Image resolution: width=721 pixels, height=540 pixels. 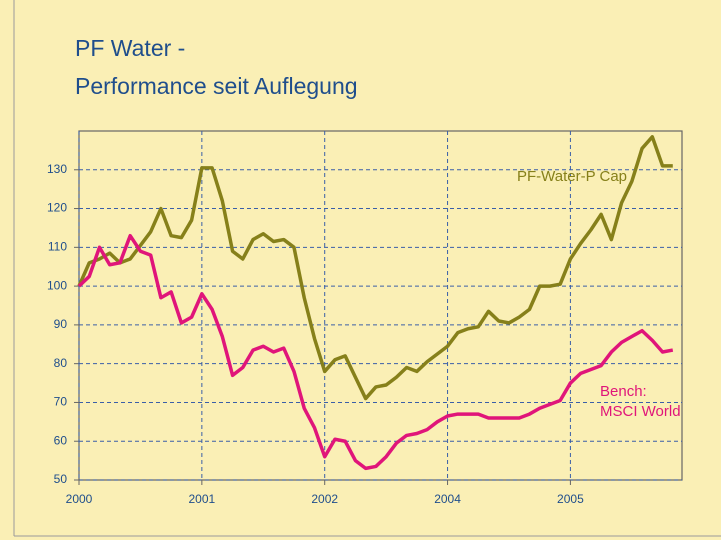 What do you see at coordinates (57, 247) in the screenshot?
I see `y-tick-label: 110` at bounding box center [57, 247].